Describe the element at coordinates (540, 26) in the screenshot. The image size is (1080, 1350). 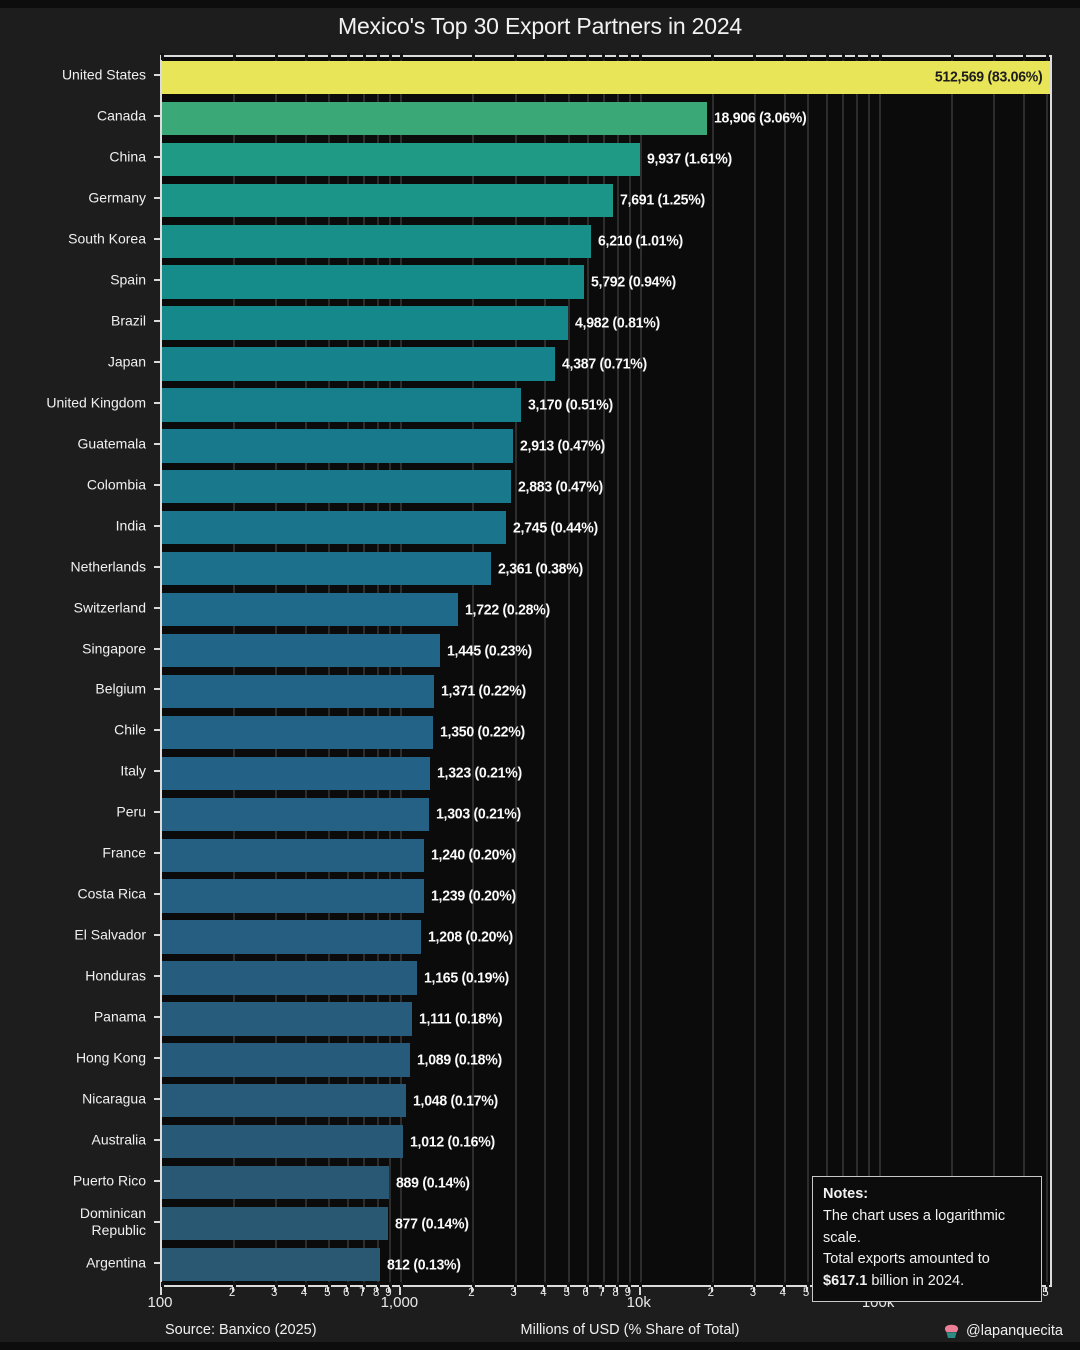
I see `chart-title: Mexico's Top 30 Export Partners in 2024` at that location.